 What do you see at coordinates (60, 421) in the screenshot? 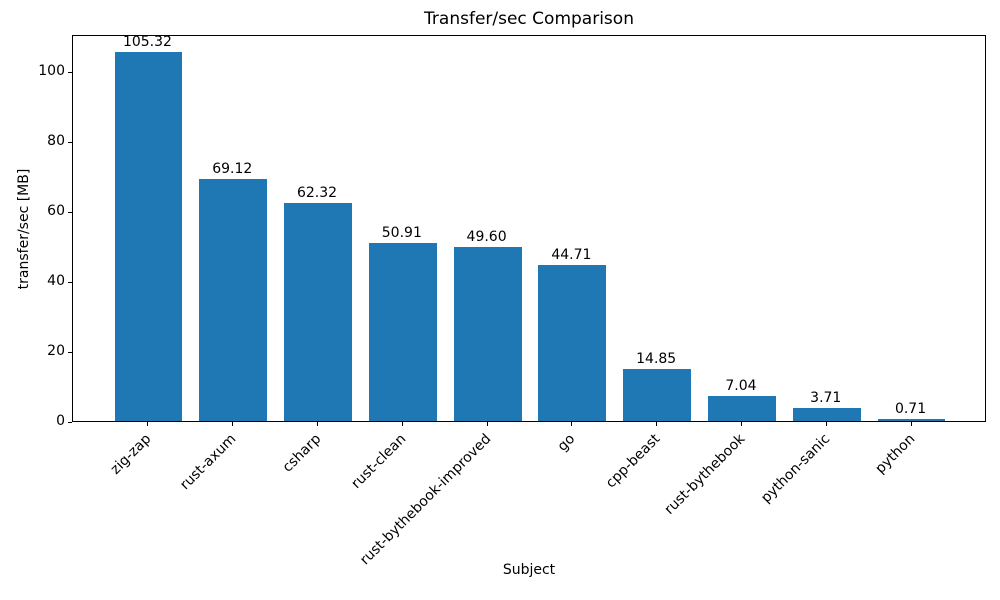
I see `y-tick-label: 0` at bounding box center [60, 421].